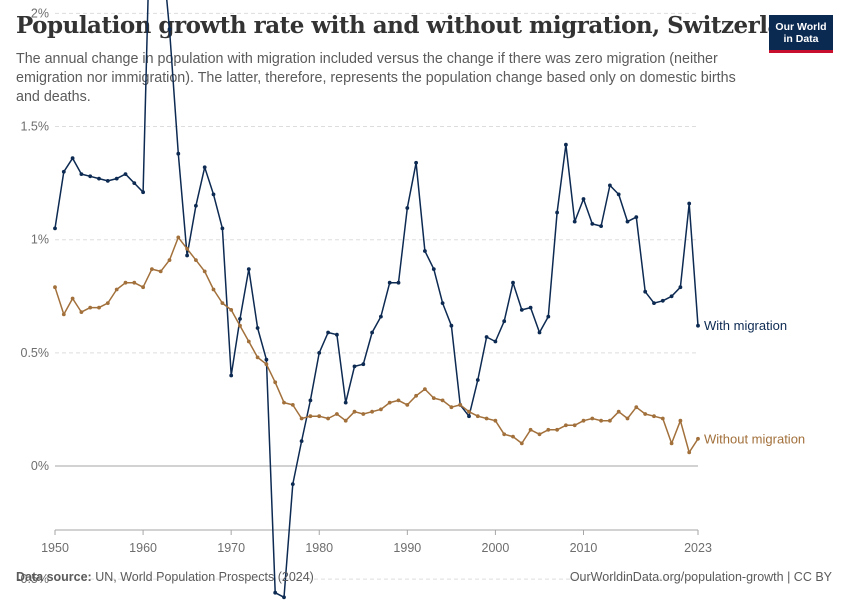 The width and height of the screenshot is (850, 600). What do you see at coordinates (801, 34) in the screenshot?
I see `owid-logo: Our World in Data` at bounding box center [801, 34].